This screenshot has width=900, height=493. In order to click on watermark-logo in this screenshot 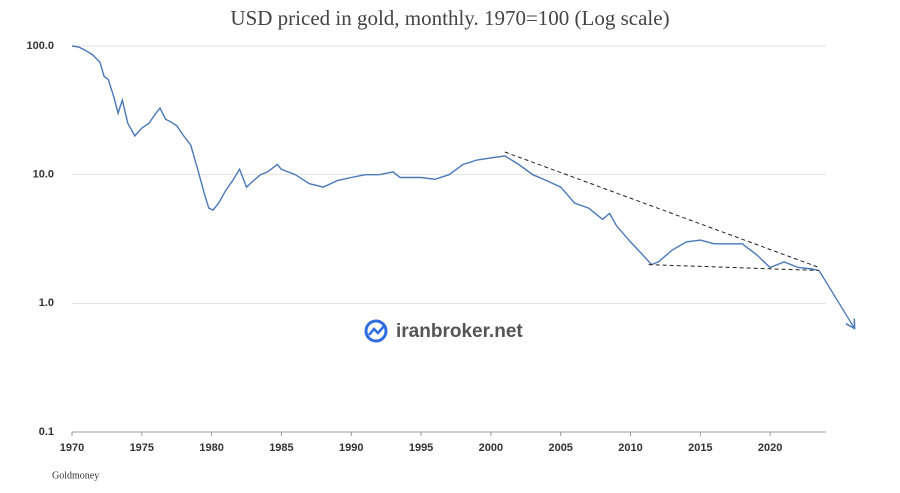, I will do `click(376, 331)`.